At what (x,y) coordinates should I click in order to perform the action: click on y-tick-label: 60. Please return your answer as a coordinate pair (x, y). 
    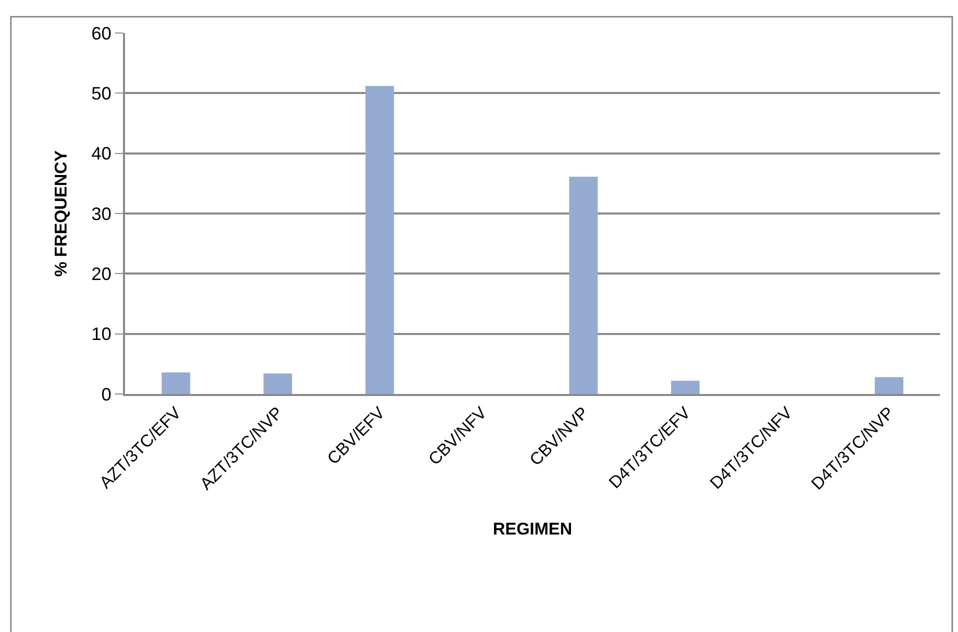
    Looking at the image, I should click on (101, 33).